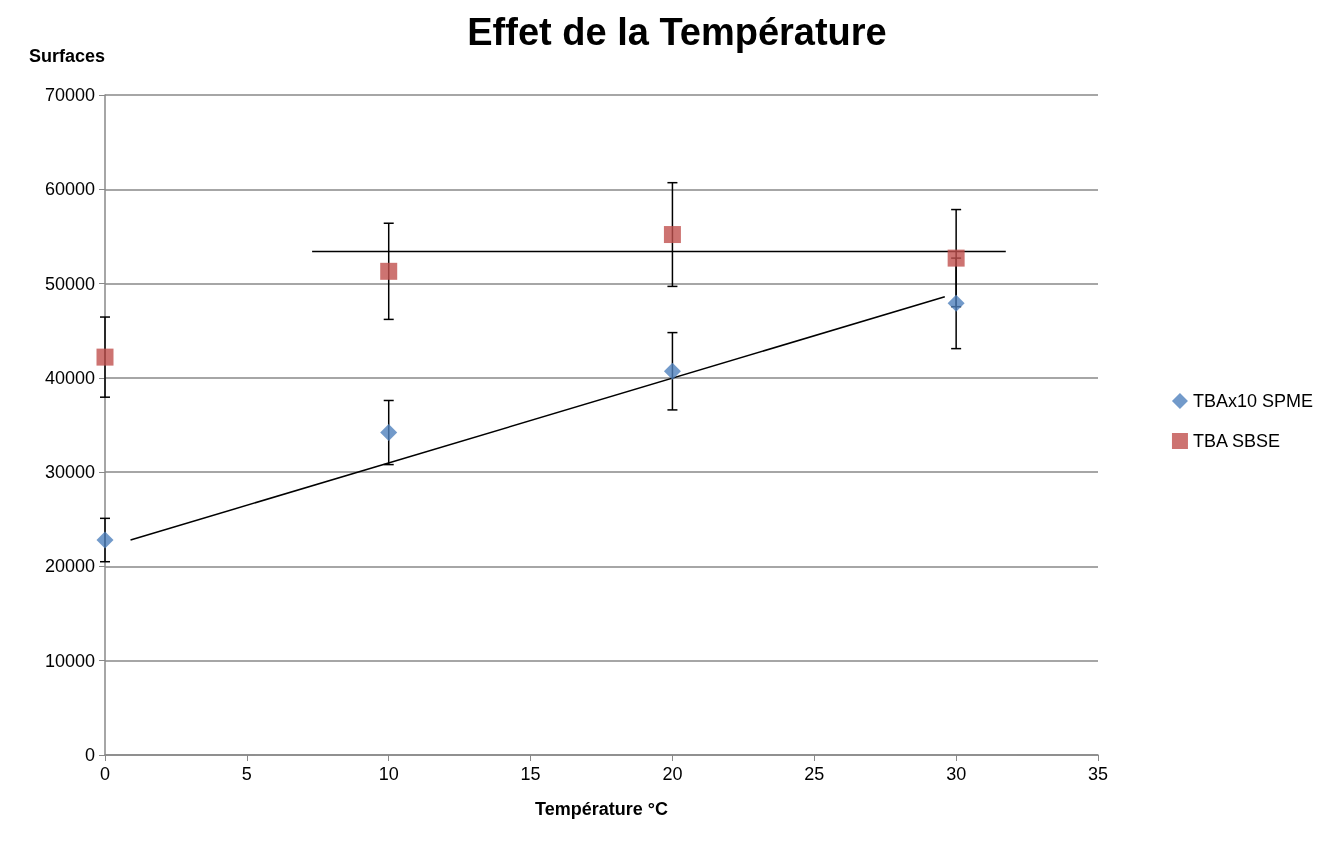  Describe the element at coordinates (601, 809) in the screenshot. I see `x-axis-title: Température °C` at that location.